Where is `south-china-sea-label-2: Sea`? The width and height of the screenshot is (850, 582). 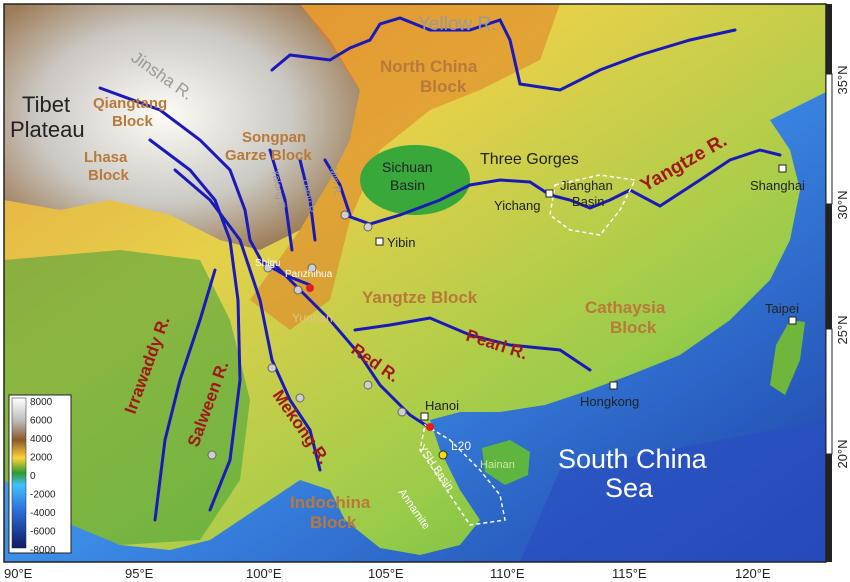 south-china-sea-label-2: Sea is located at coordinates (629, 488).